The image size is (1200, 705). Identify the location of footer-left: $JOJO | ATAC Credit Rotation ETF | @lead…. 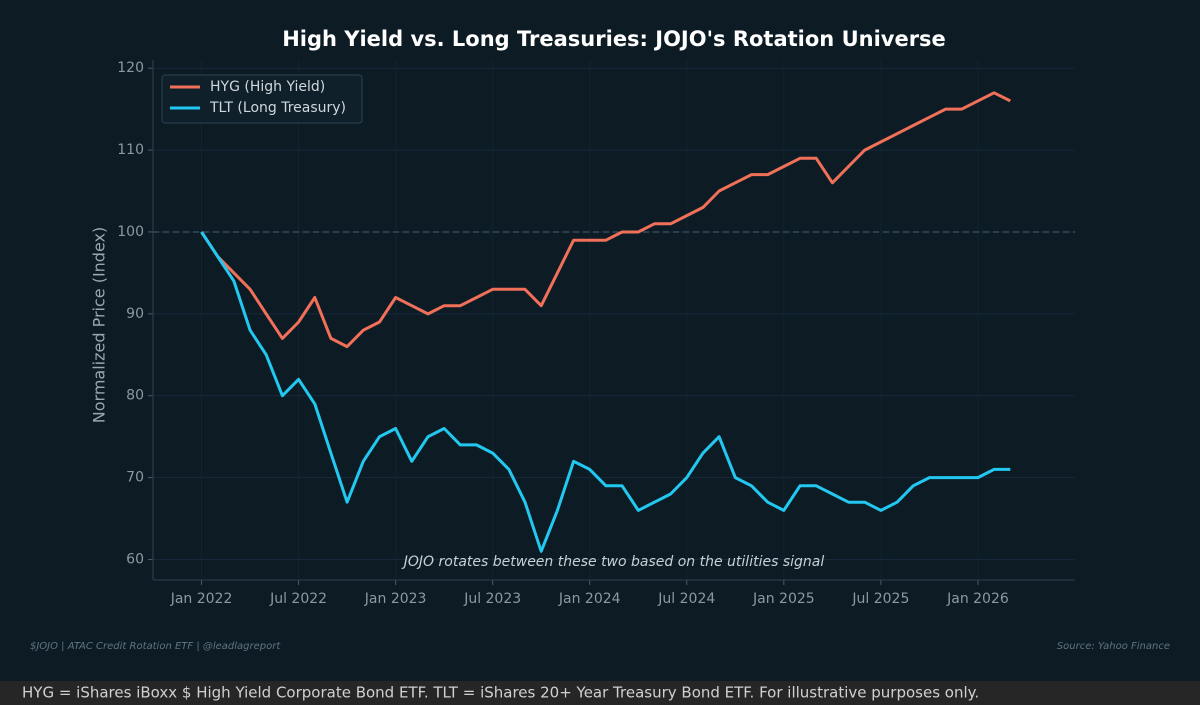
(155, 646).